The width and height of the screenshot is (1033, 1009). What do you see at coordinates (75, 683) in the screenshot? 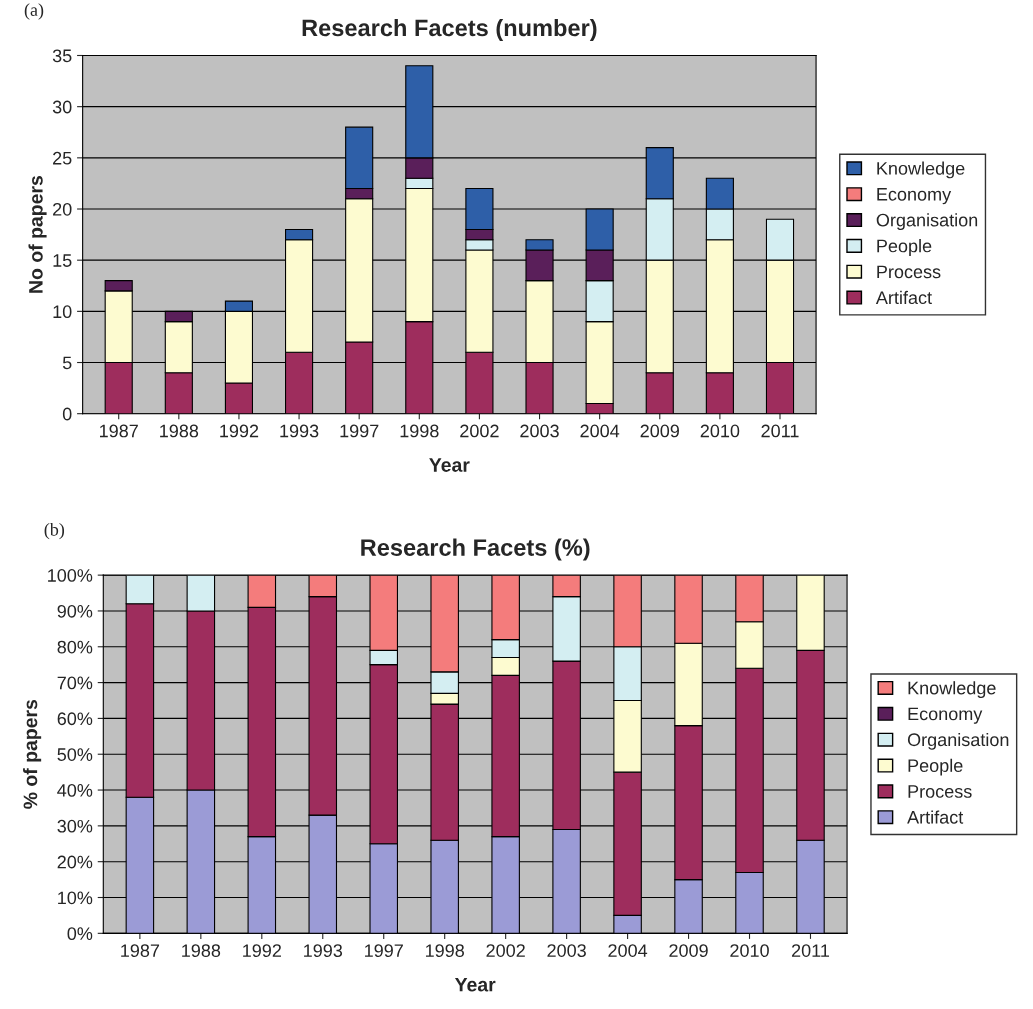
I see `y-tick-label: 70%` at bounding box center [75, 683].